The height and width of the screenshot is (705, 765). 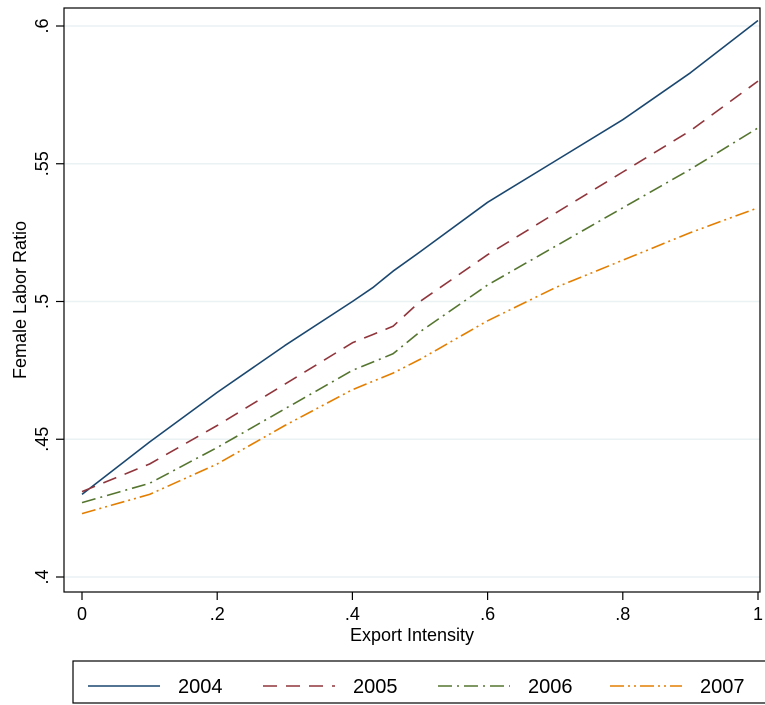 What do you see at coordinates (20, 300) in the screenshot?
I see `y-axis-title: Female Labor Ratio` at bounding box center [20, 300].